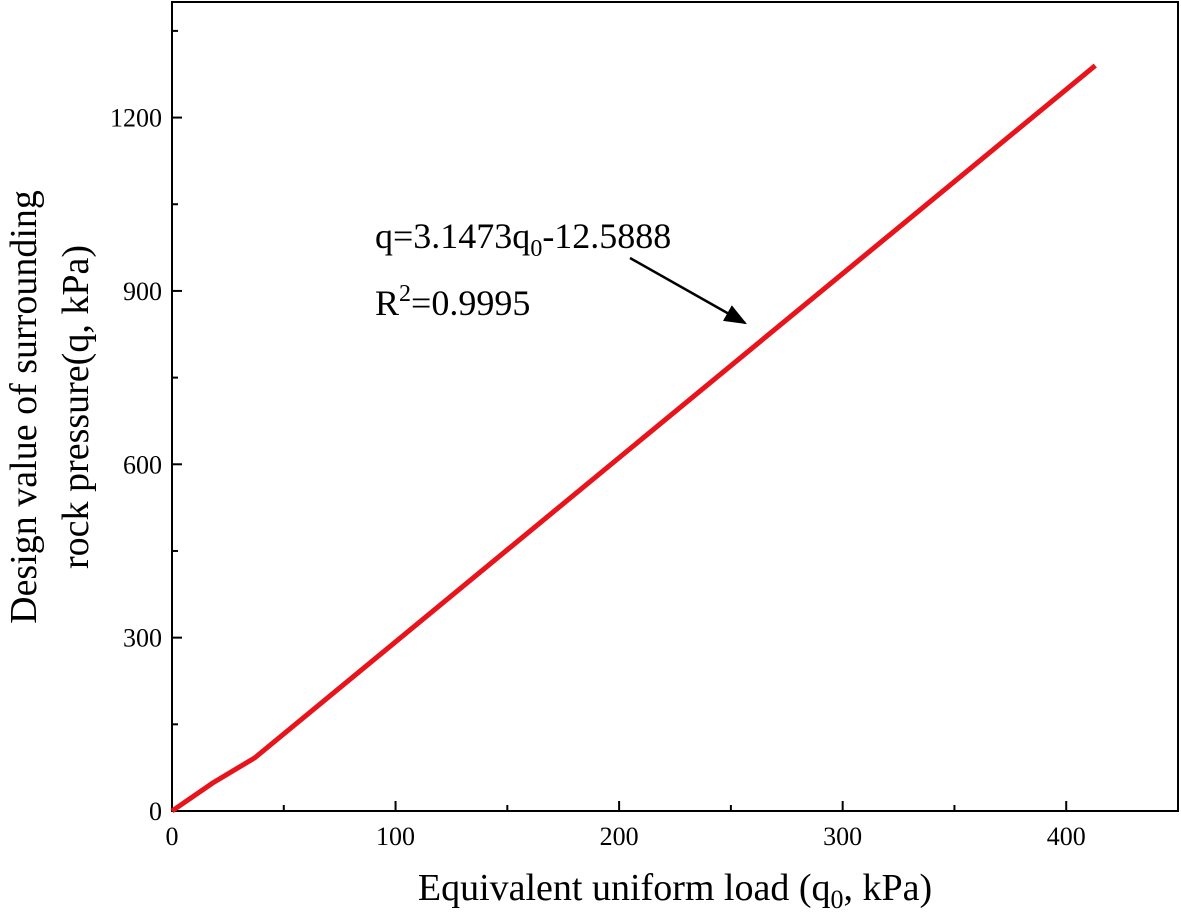  Describe the element at coordinates (142, 464) in the screenshot. I see `y-tick-label: 600` at that location.